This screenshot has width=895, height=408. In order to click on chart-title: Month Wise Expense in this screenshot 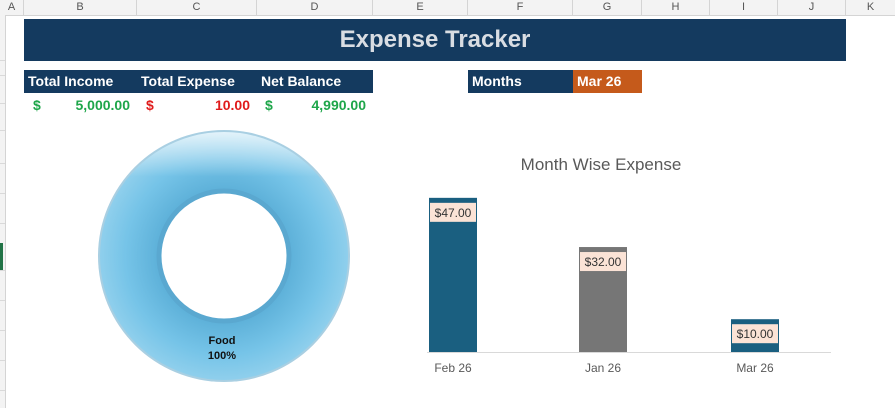, I will do `click(601, 164)`.